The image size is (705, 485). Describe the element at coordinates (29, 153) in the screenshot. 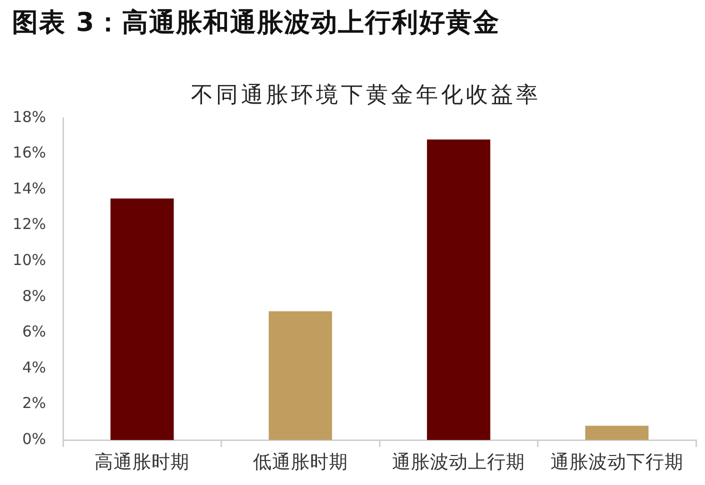

I see `y-tick-label: 16%` at that location.